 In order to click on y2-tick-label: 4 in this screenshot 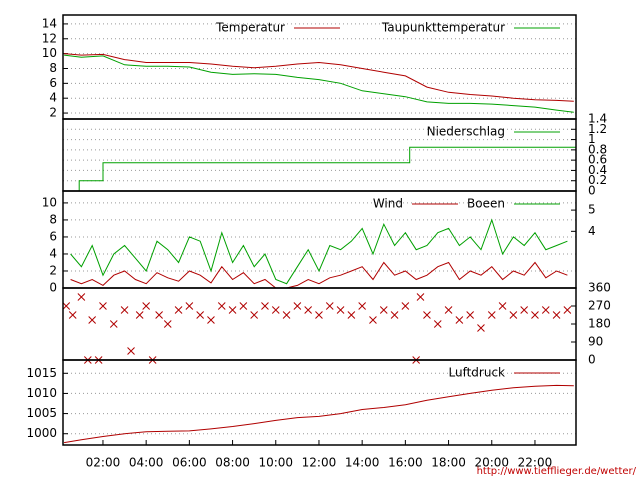, I will do `click(592, 231)`.